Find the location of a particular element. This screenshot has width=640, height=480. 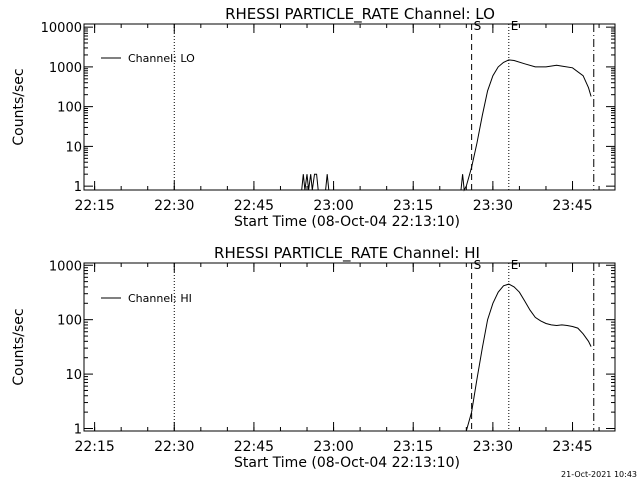

legend-label: Channel: HI is located at coordinates (160, 298).